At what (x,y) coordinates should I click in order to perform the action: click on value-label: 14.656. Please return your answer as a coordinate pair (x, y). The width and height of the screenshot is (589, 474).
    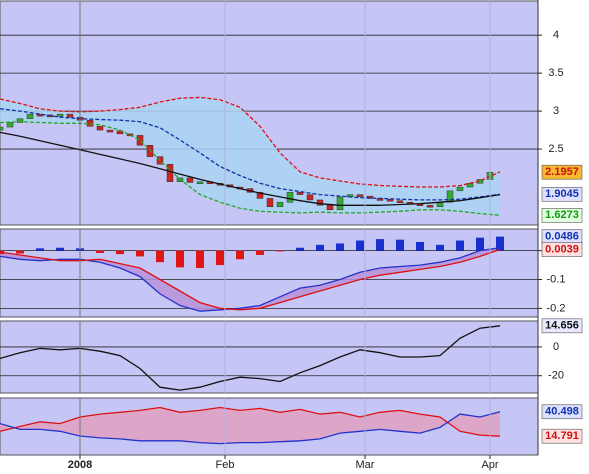
    Looking at the image, I should click on (562, 326).